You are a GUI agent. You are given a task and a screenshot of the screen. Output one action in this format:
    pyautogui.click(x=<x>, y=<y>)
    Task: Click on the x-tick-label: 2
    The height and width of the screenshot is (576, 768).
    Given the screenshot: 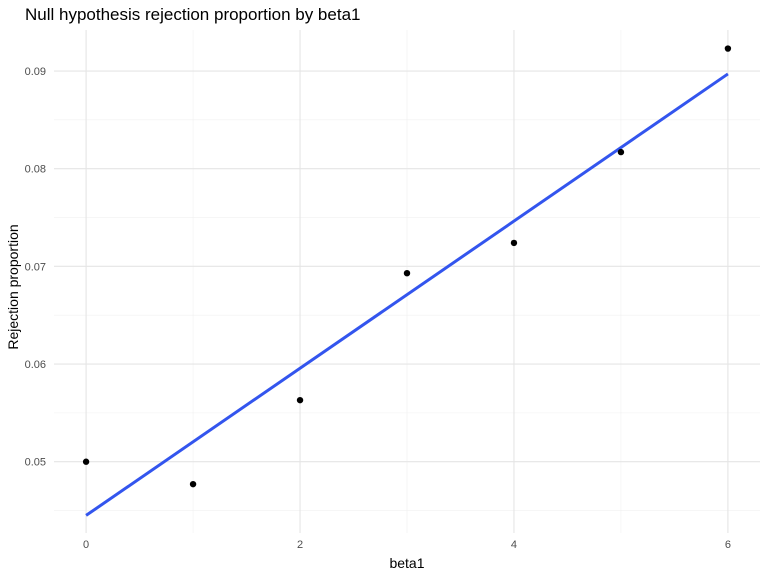 What is the action you would take?
    pyautogui.click(x=300, y=545)
    